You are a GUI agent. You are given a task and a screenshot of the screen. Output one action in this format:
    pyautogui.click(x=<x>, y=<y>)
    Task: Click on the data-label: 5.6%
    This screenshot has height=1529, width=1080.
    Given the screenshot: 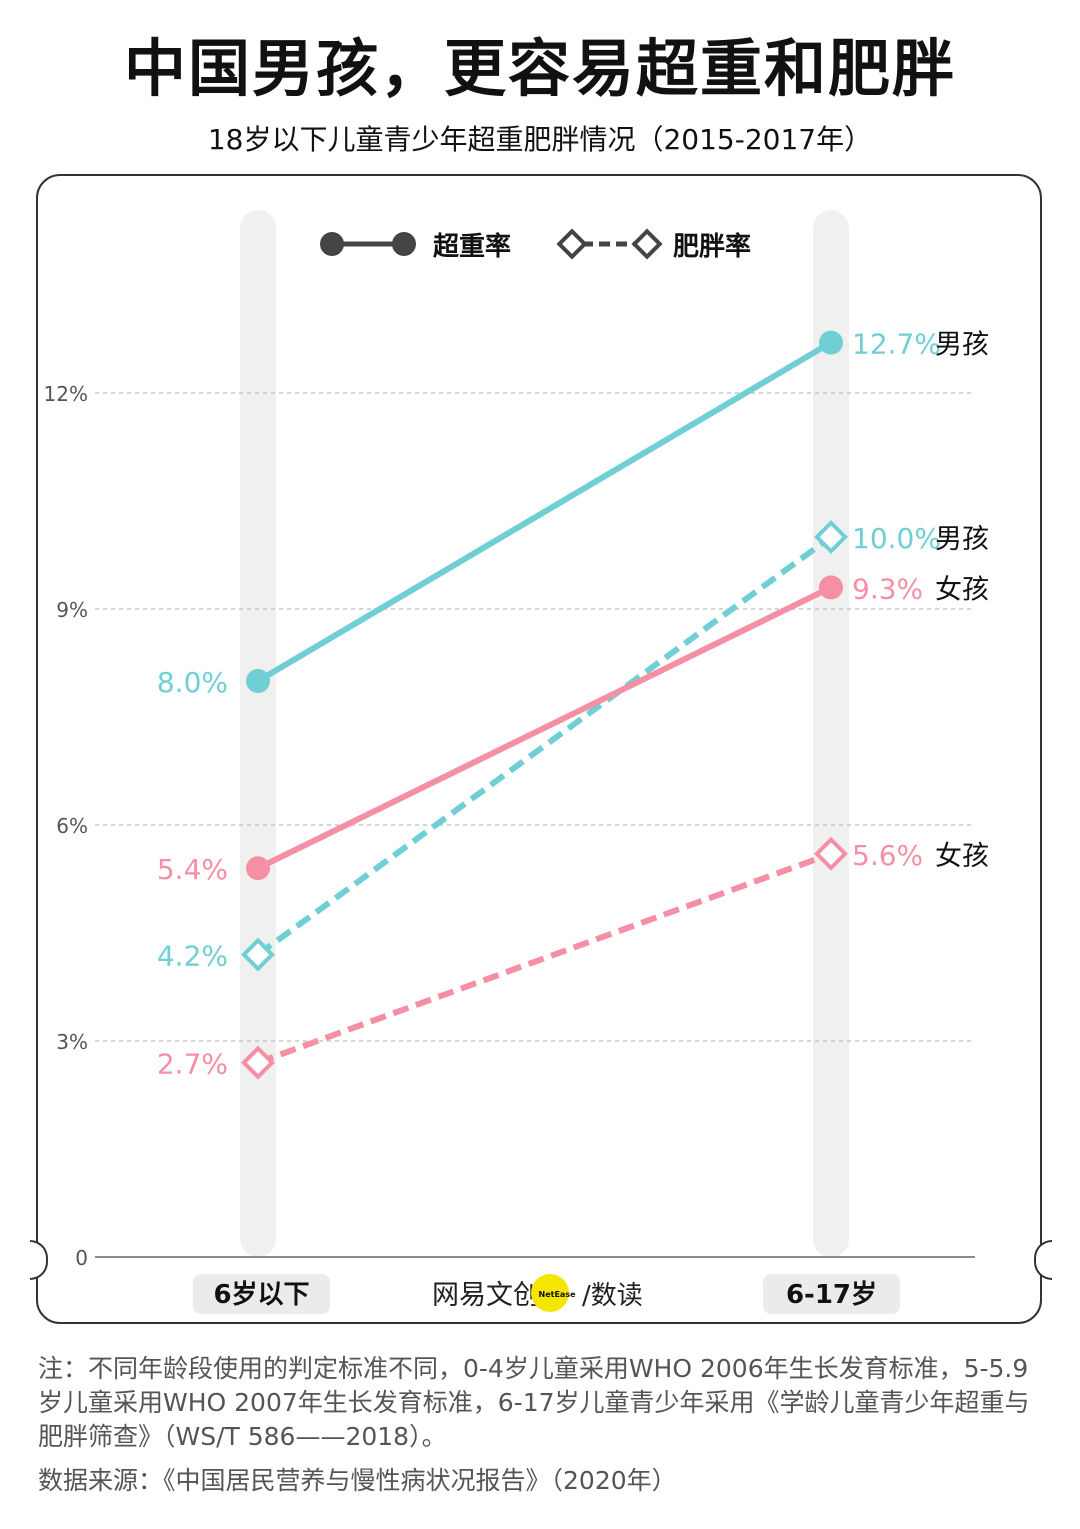 What is the action you would take?
    pyautogui.click(x=887, y=855)
    